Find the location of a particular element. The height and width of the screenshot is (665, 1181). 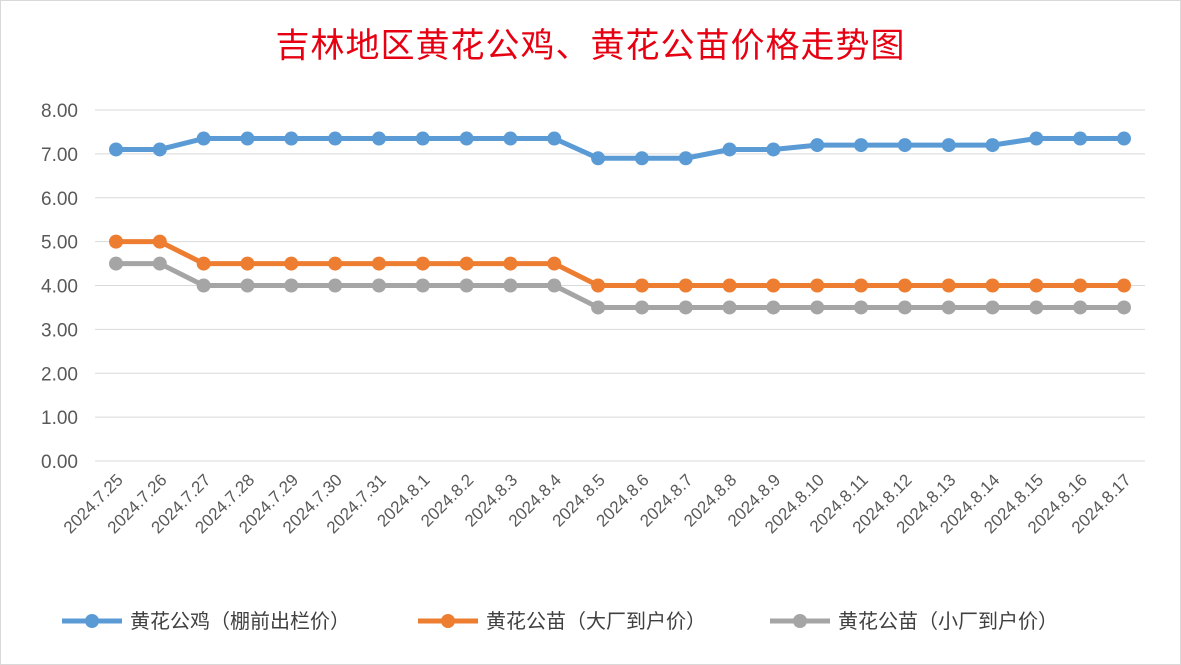

y-tick-label: 3.00 is located at coordinates (59, 330).